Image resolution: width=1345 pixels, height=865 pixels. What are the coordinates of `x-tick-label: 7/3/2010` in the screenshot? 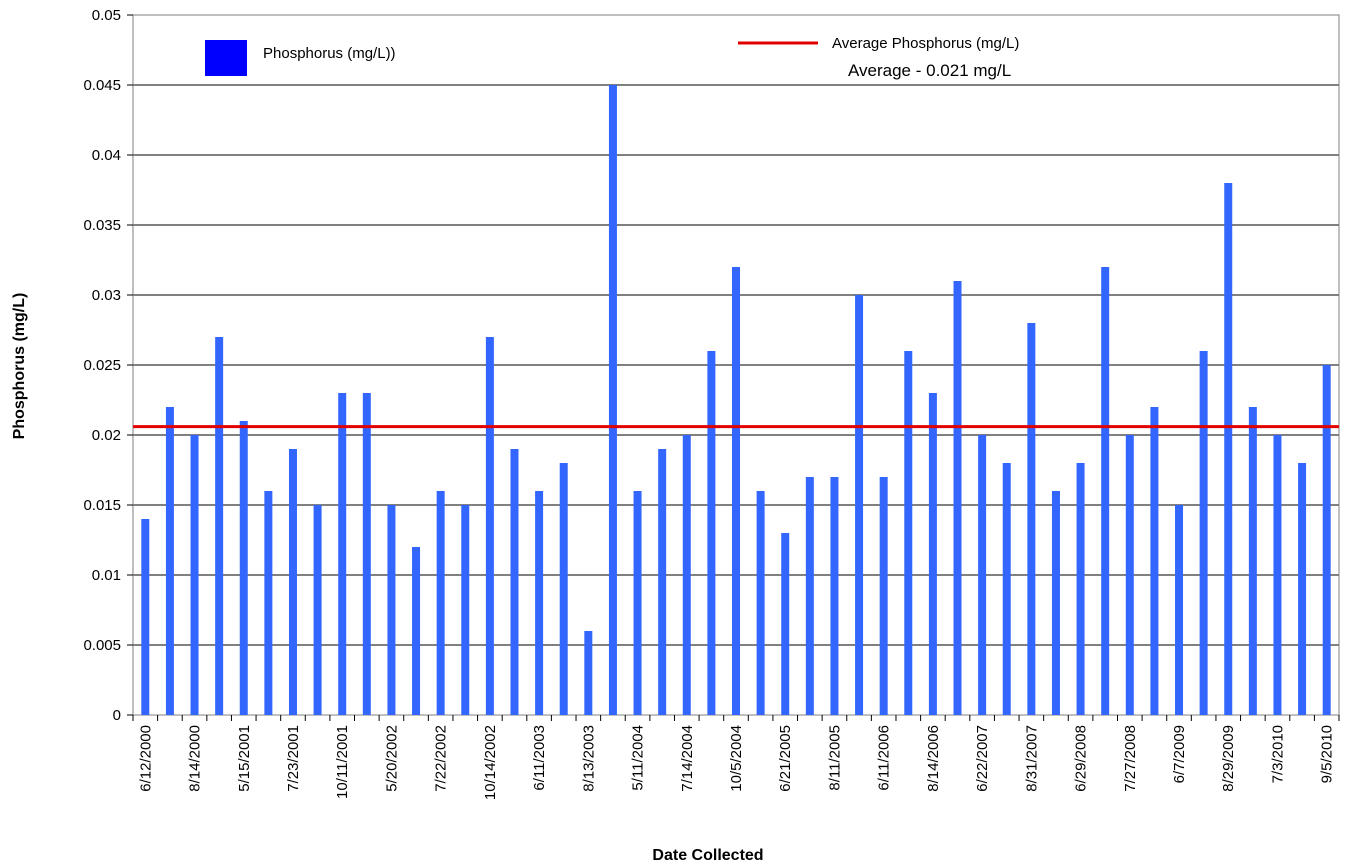 It's located at (1277, 754).